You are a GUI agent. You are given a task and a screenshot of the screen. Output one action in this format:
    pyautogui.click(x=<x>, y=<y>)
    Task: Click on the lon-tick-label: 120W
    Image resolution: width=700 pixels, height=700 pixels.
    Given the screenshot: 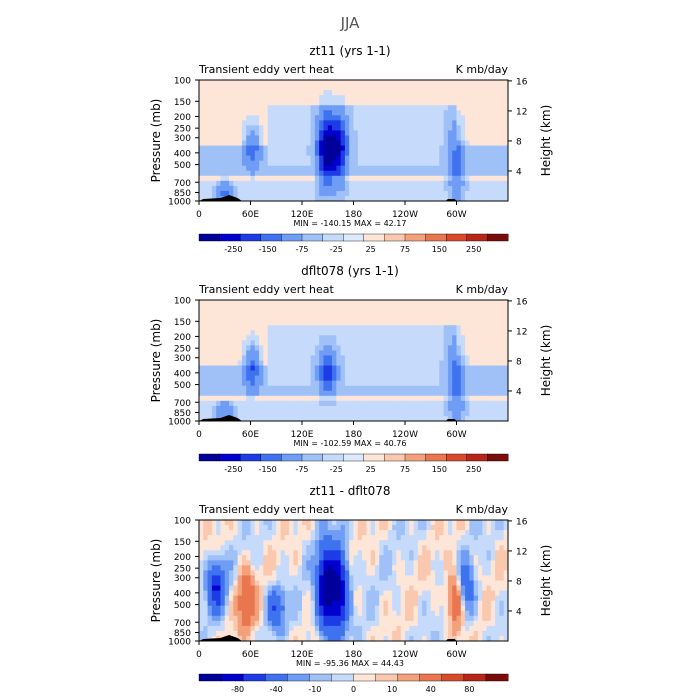 What is the action you would take?
    pyautogui.click(x=405, y=215)
    